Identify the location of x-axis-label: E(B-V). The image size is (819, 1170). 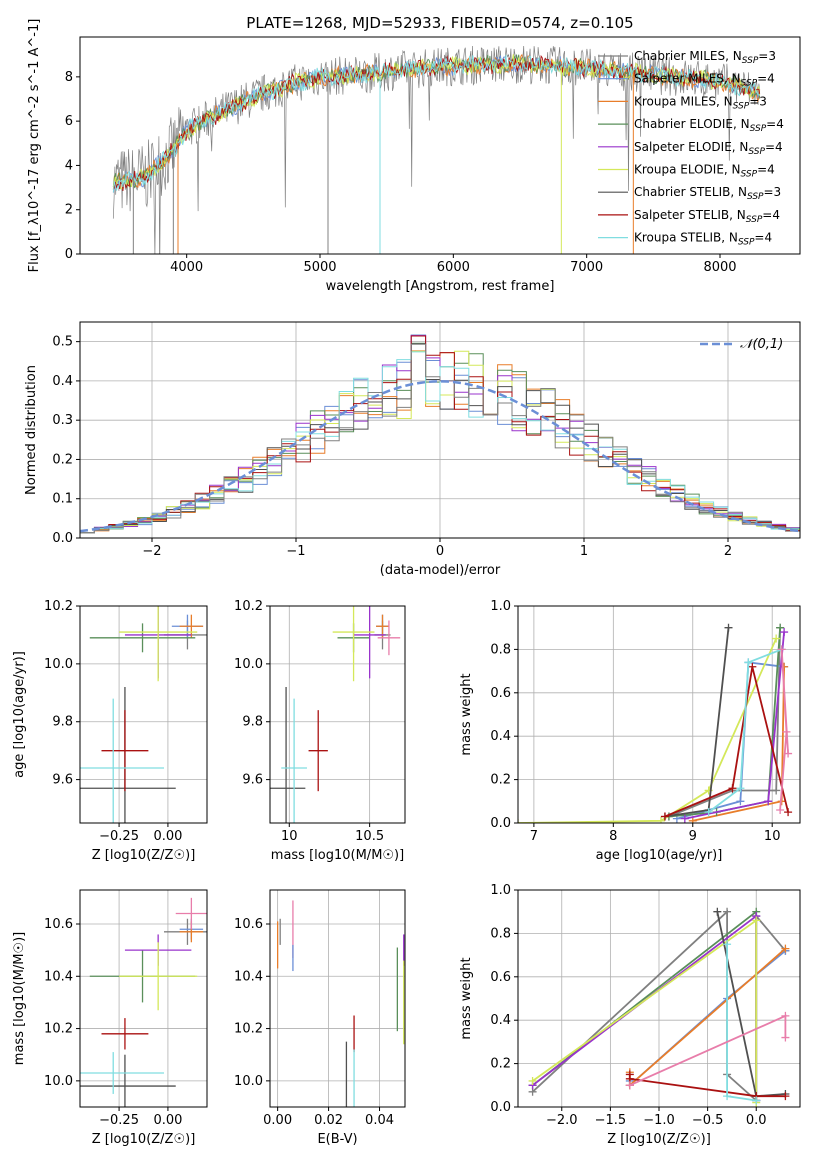
(337, 1139).